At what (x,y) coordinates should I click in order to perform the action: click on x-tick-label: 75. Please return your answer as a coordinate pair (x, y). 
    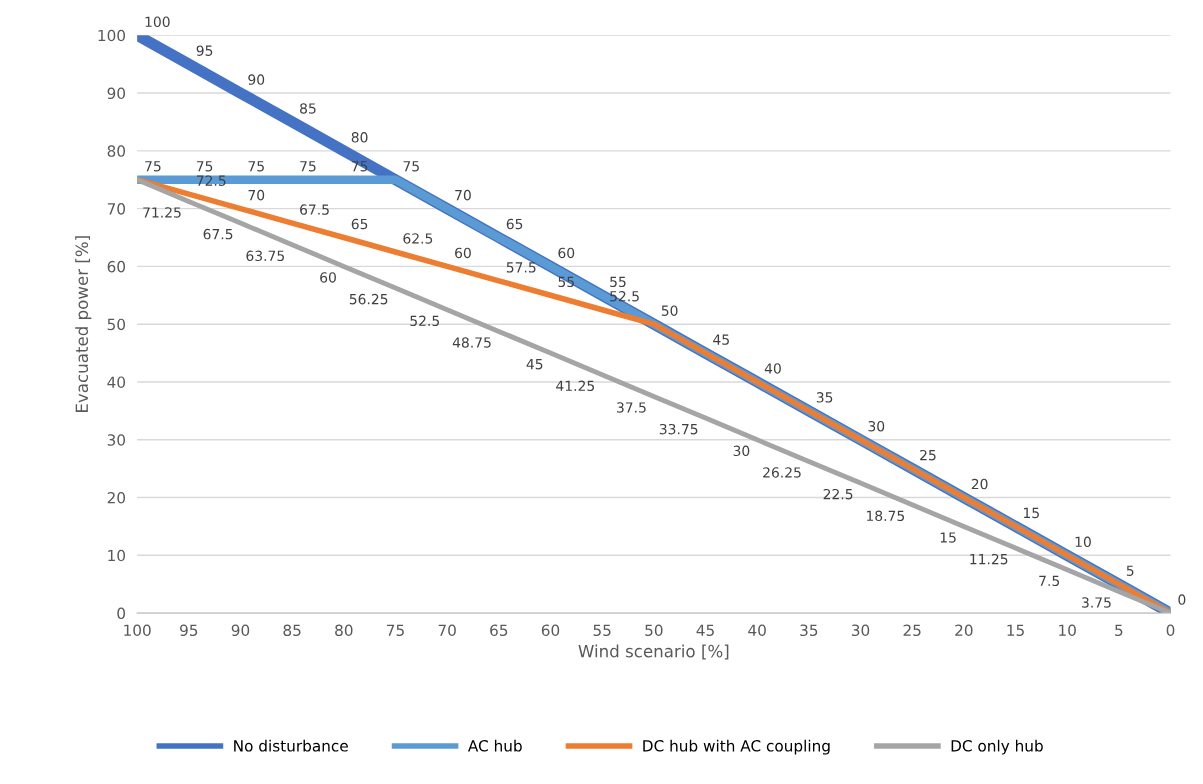
    Looking at the image, I should click on (395, 630).